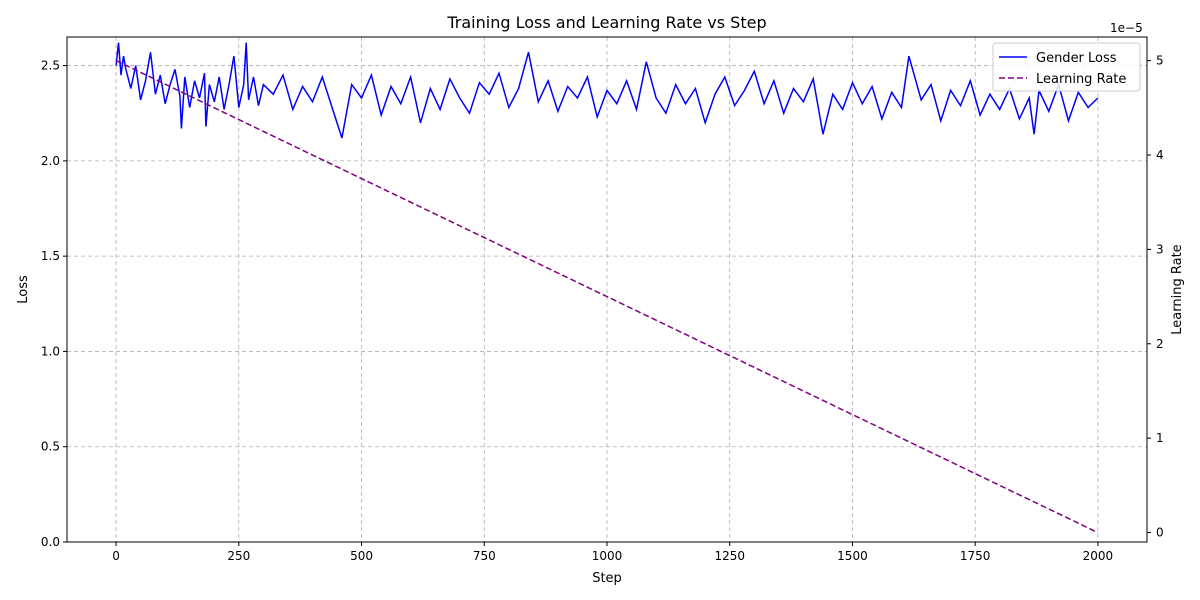  What do you see at coordinates (1160, 61) in the screenshot?
I see `y2-tick-label: 5` at bounding box center [1160, 61].